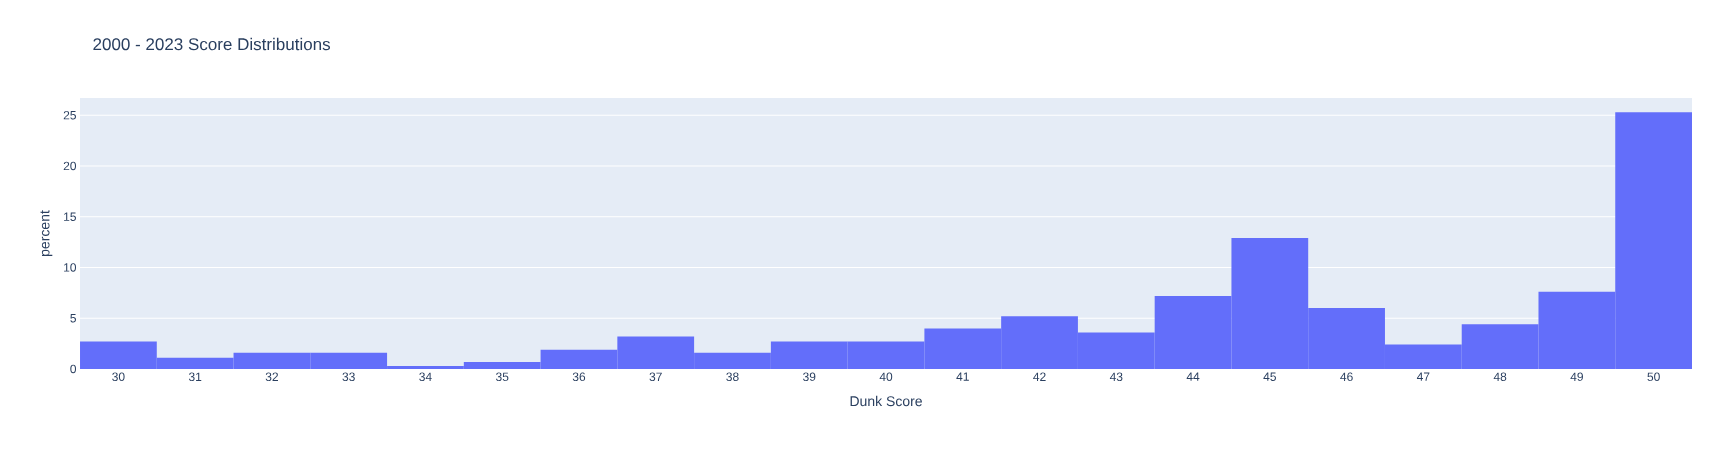 The image size is (1715, 450). Describe the element at coordinates (118, 377) in the screenshot. I see `x-tick-label: 30` at that location.